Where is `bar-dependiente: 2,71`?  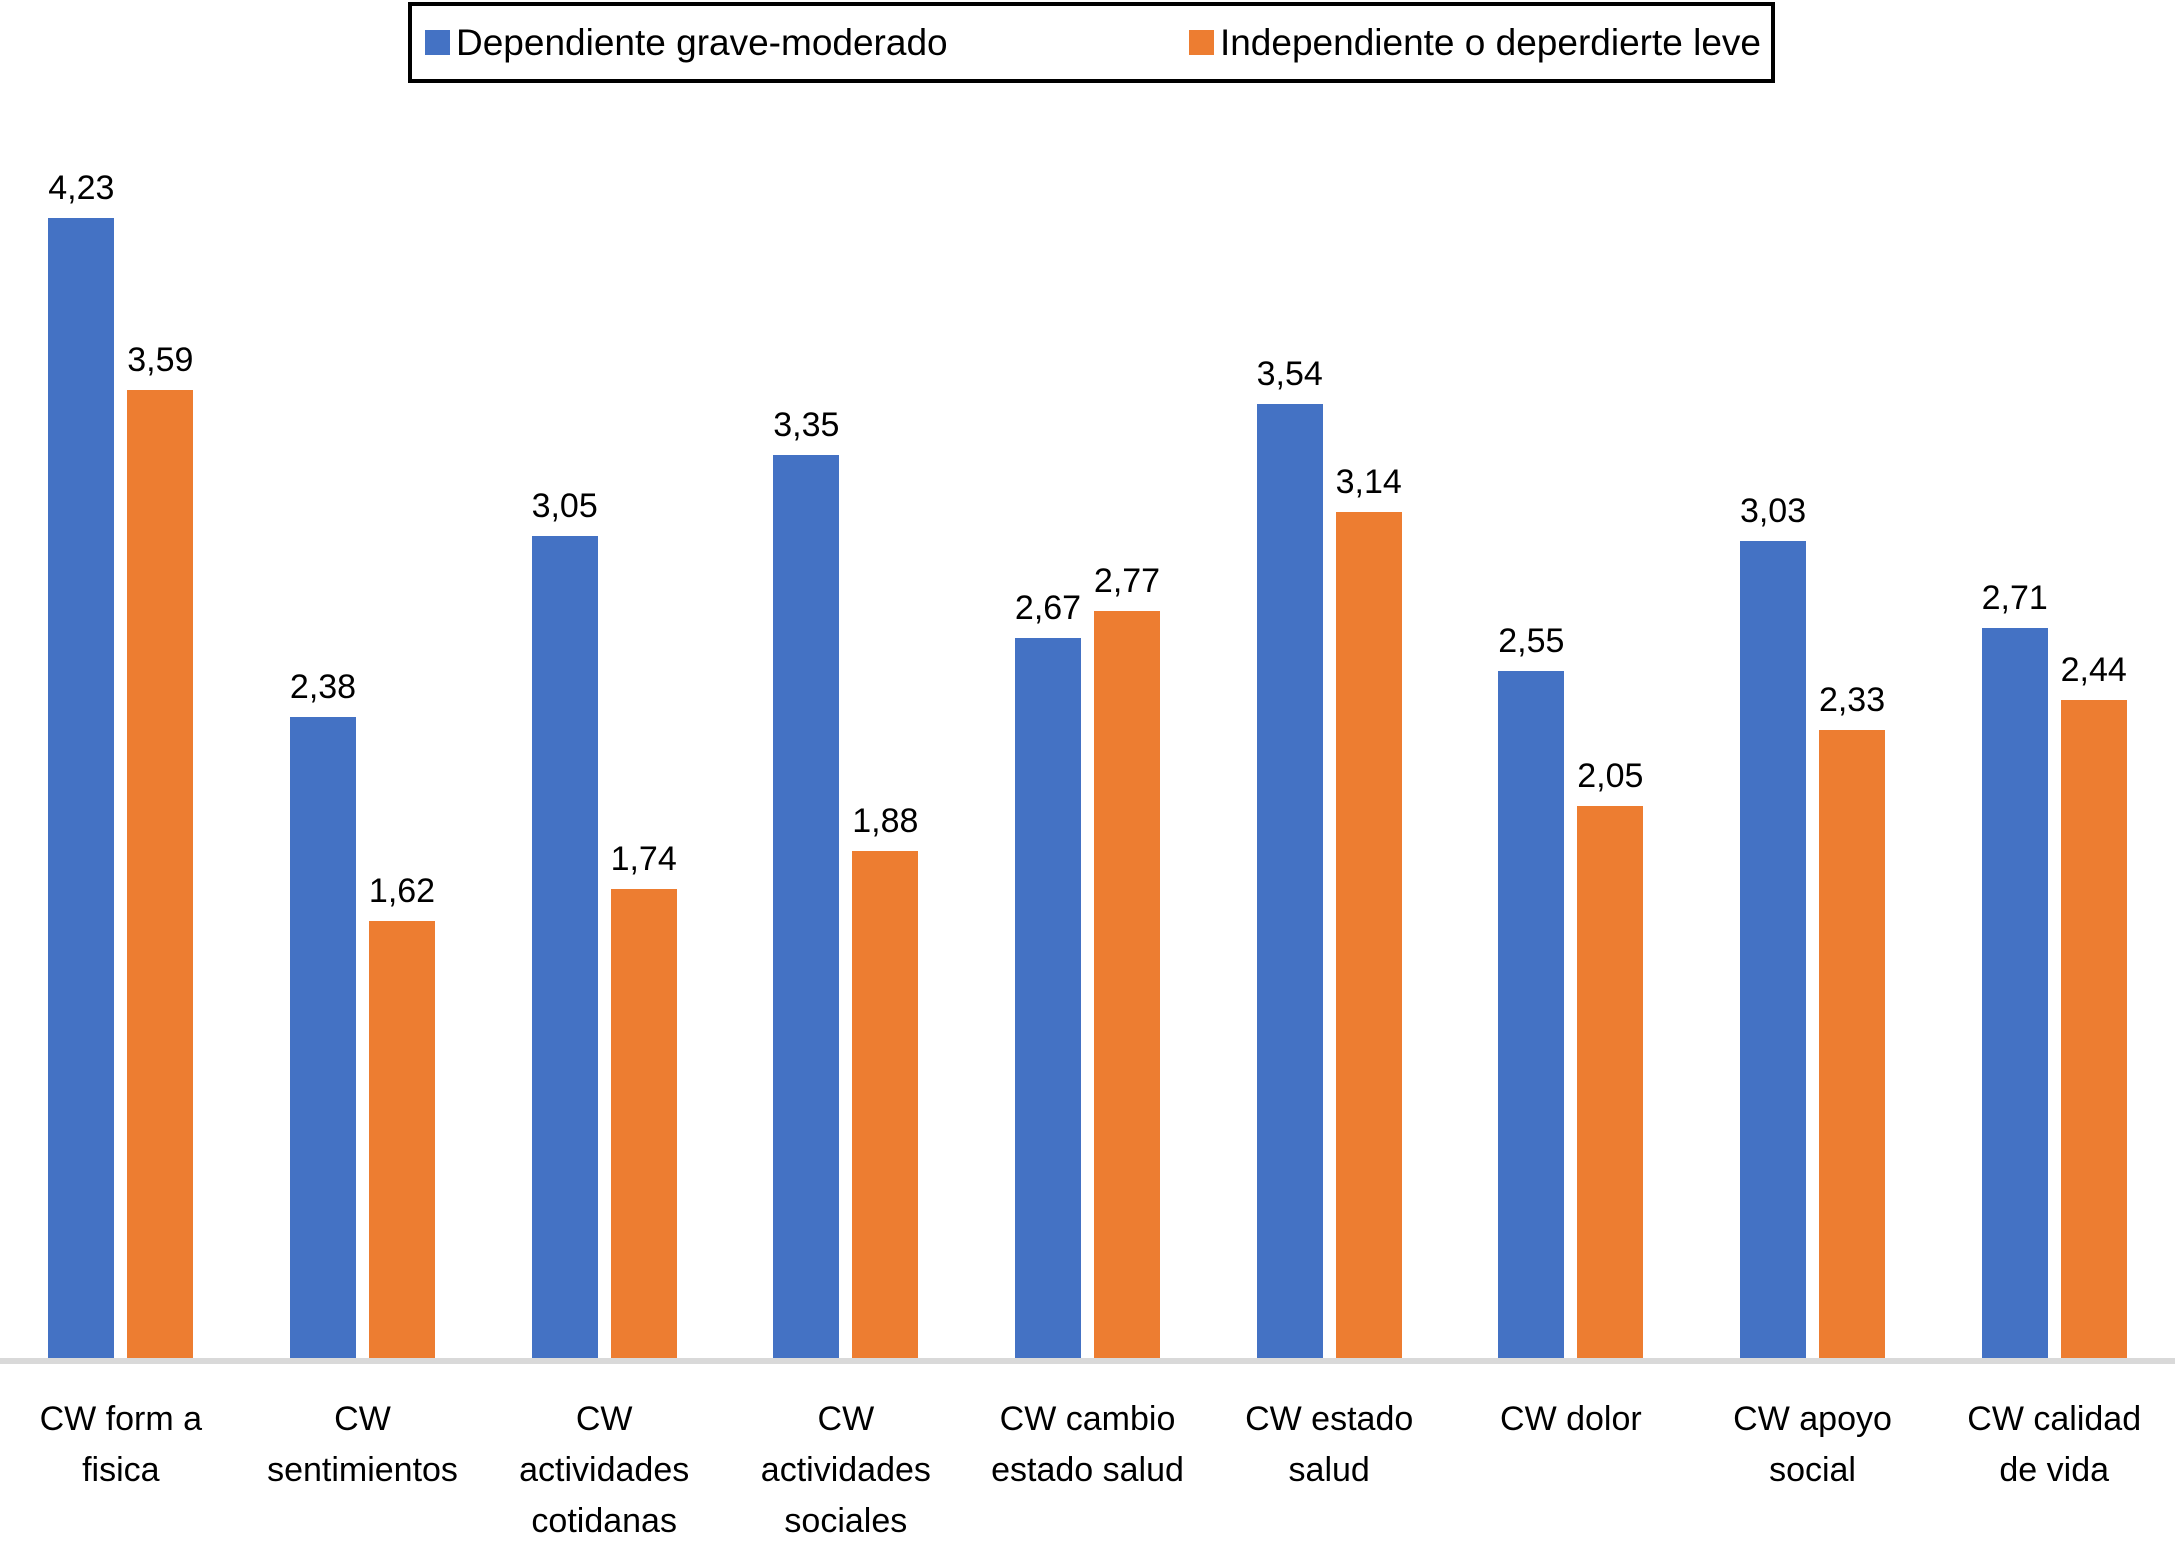 bar-dependiente: 2,71 is located at coordinates (2015, 969).